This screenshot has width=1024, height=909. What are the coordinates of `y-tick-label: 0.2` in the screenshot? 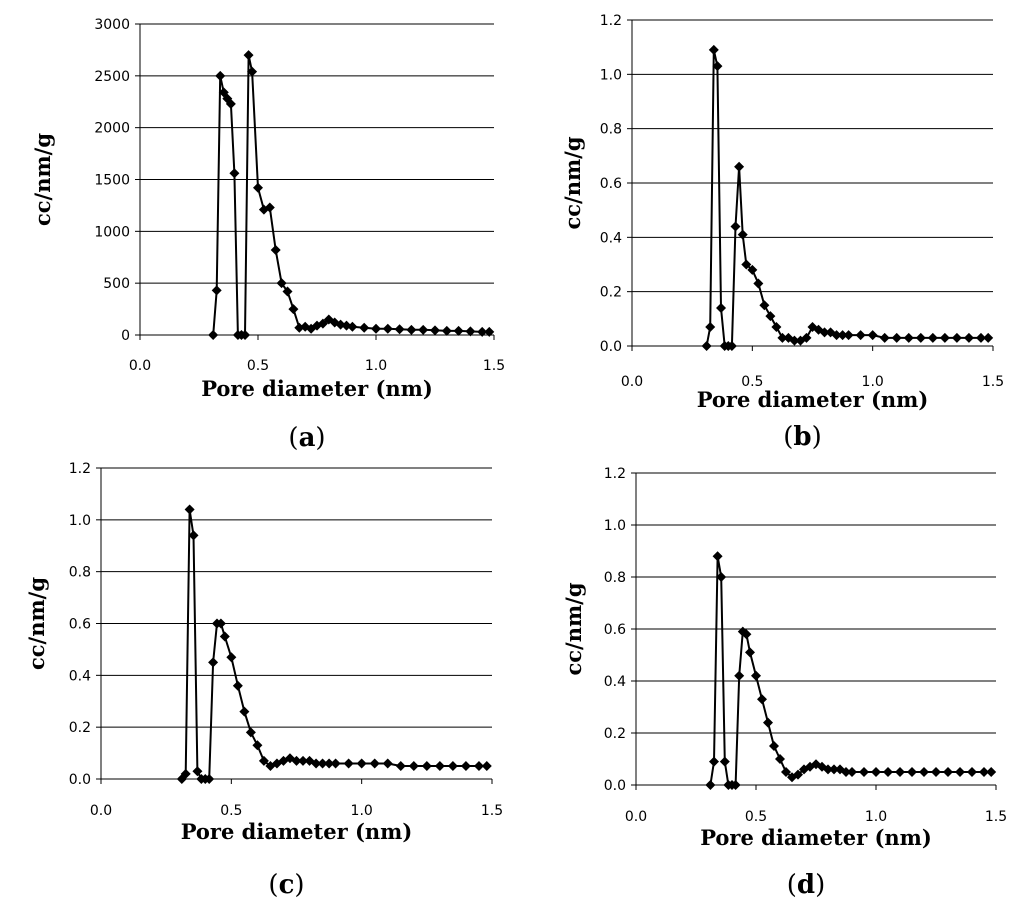 It's located at (80, 728).